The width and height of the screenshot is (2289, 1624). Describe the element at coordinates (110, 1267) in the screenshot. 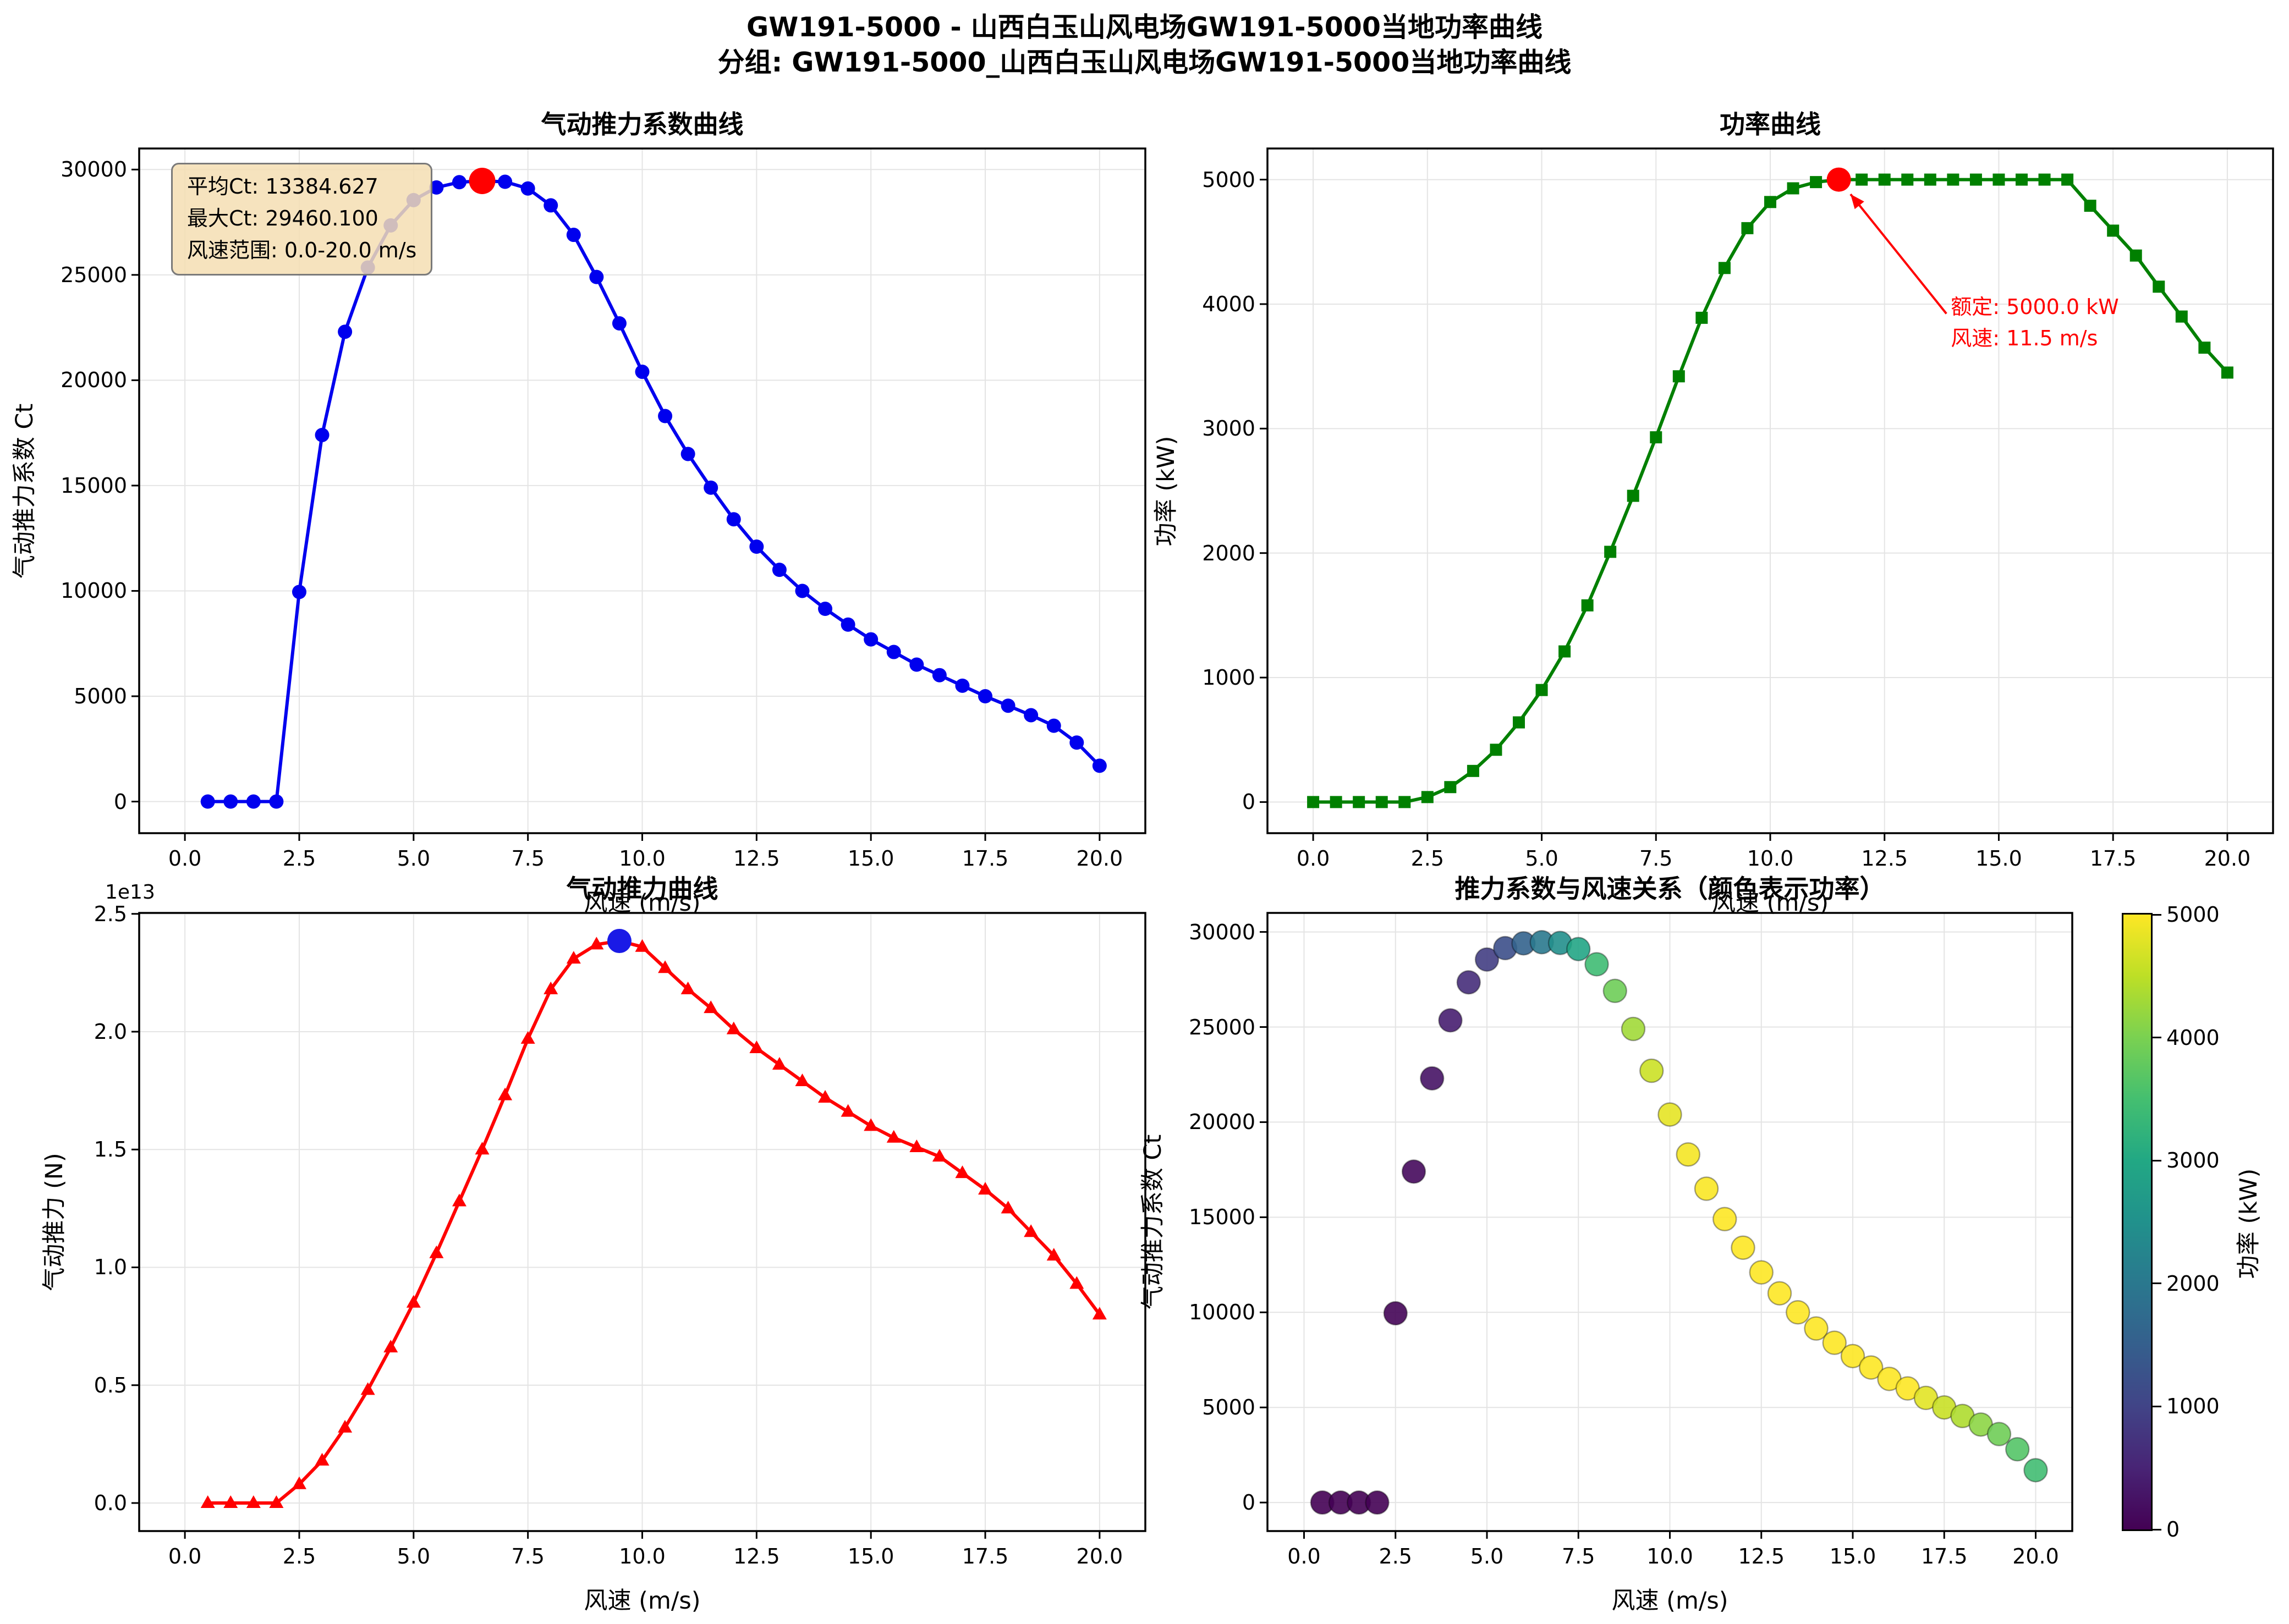

I see `y-tick-label: 1.0` at that location.